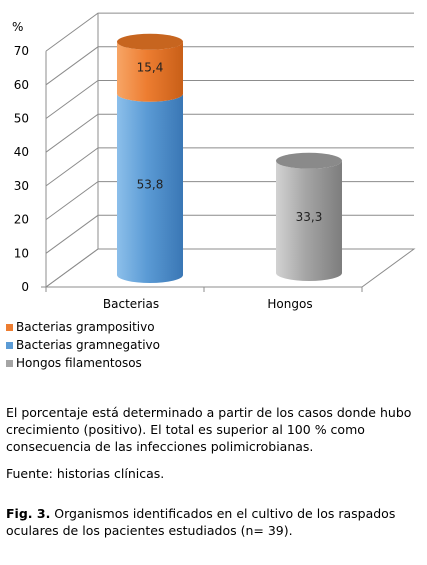  I want to click on bar-hongos-filamentosos, so click(309, 220).